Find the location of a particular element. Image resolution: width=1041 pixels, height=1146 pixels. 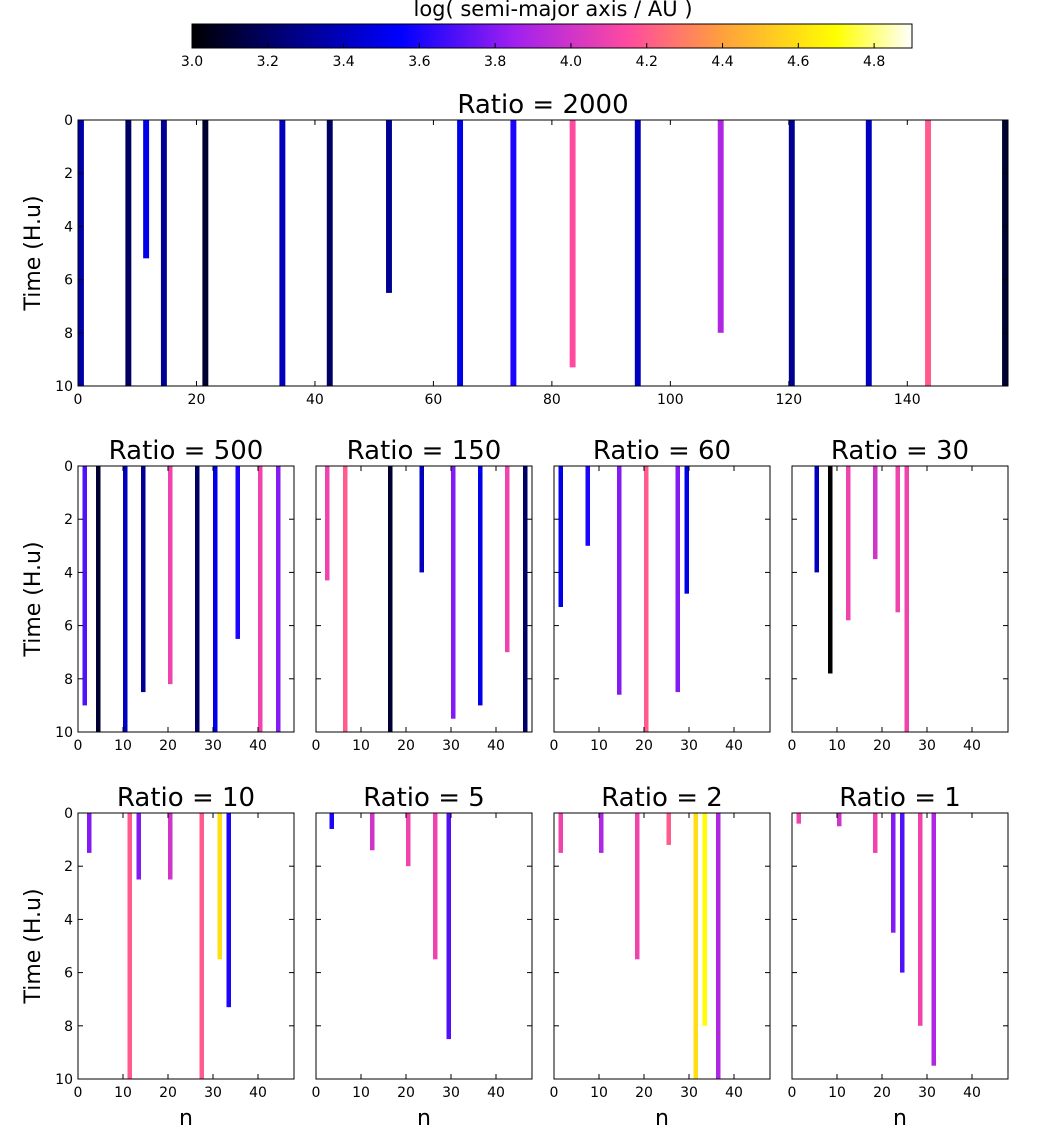

panel-ratio-5: Ratio = 5 0 10 20 30 40 n is located at coordinates (422, 957).